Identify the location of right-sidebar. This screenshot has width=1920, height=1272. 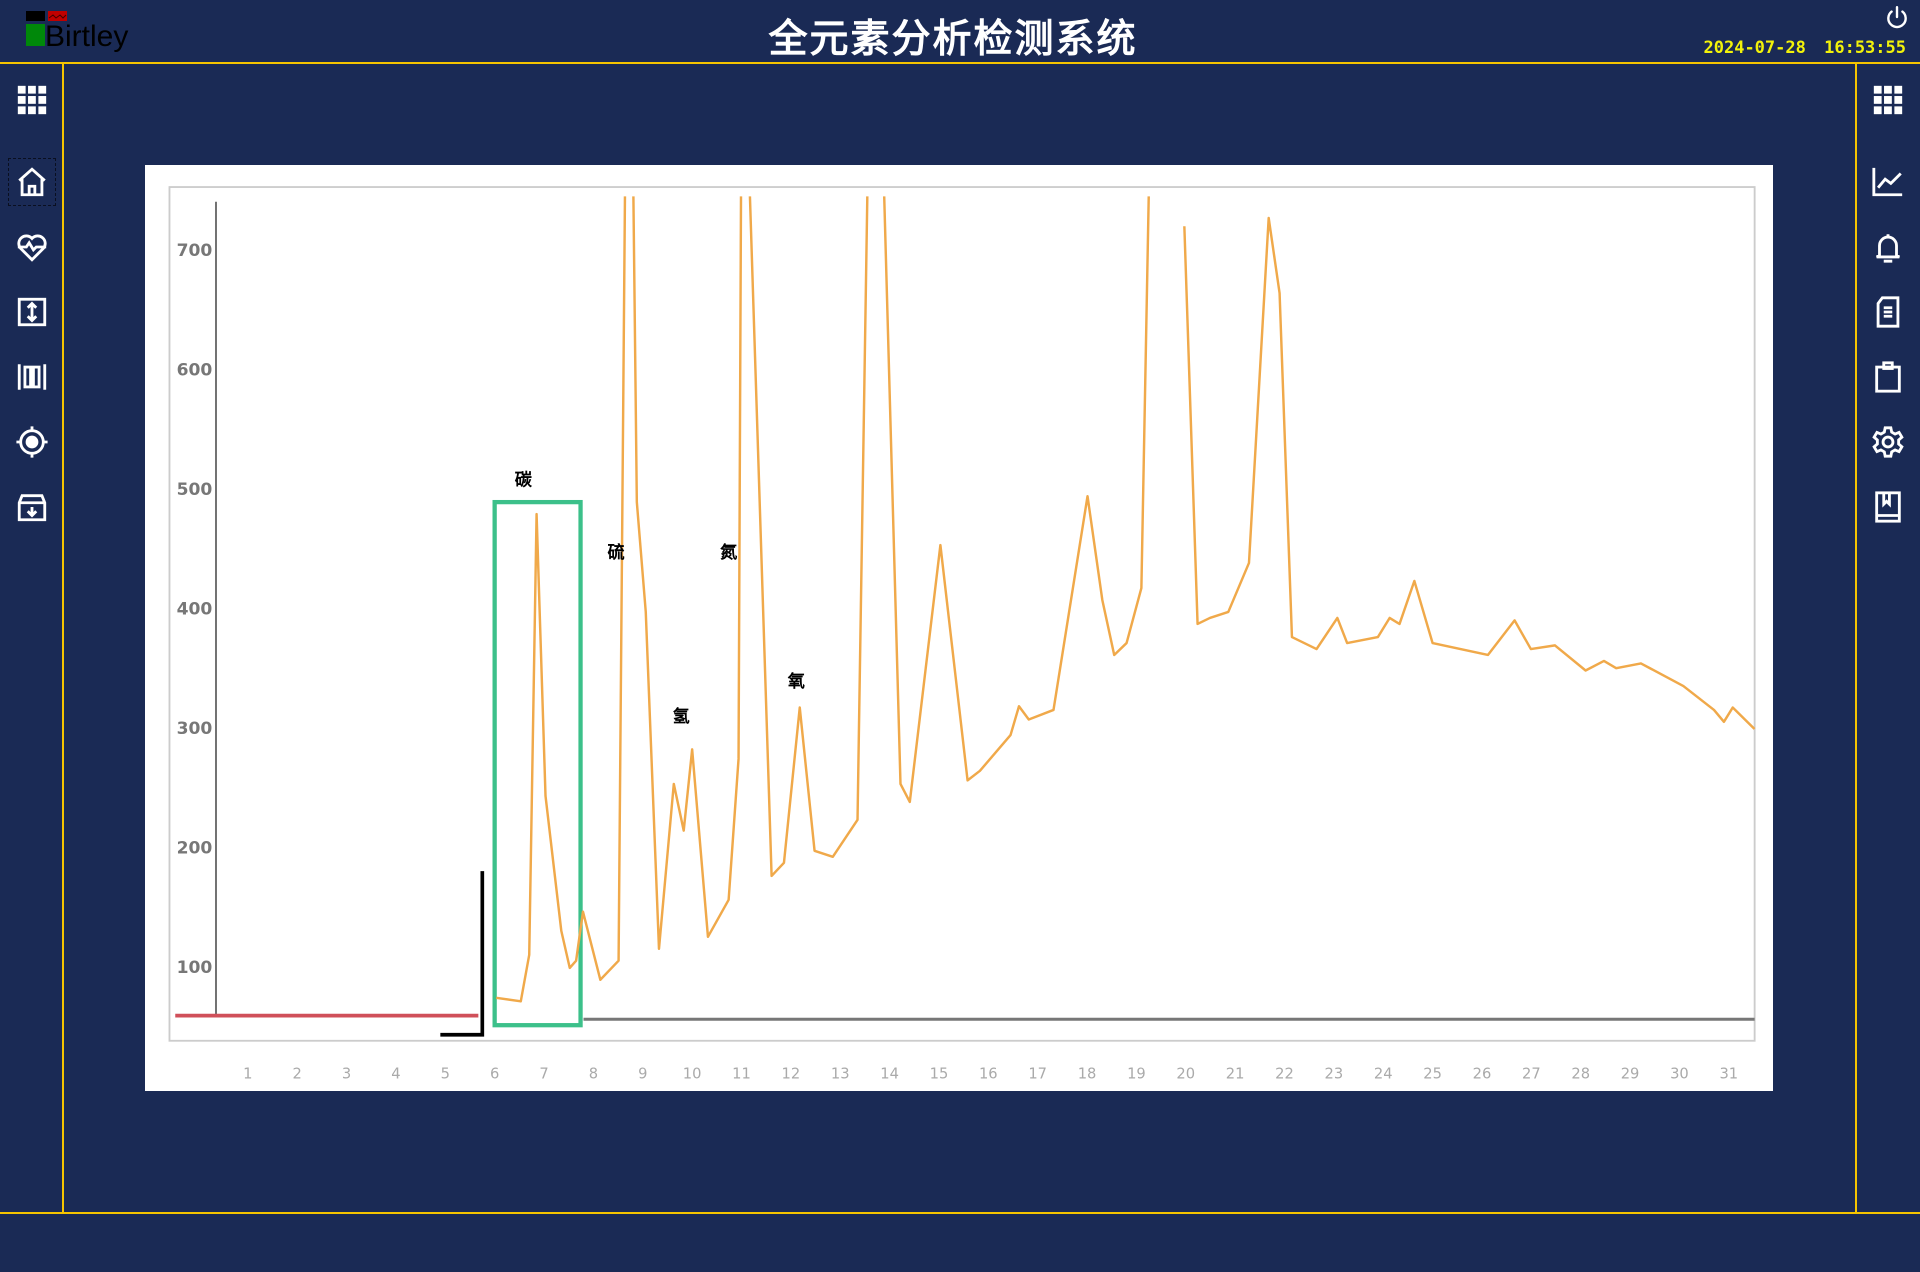
(1887, 638).